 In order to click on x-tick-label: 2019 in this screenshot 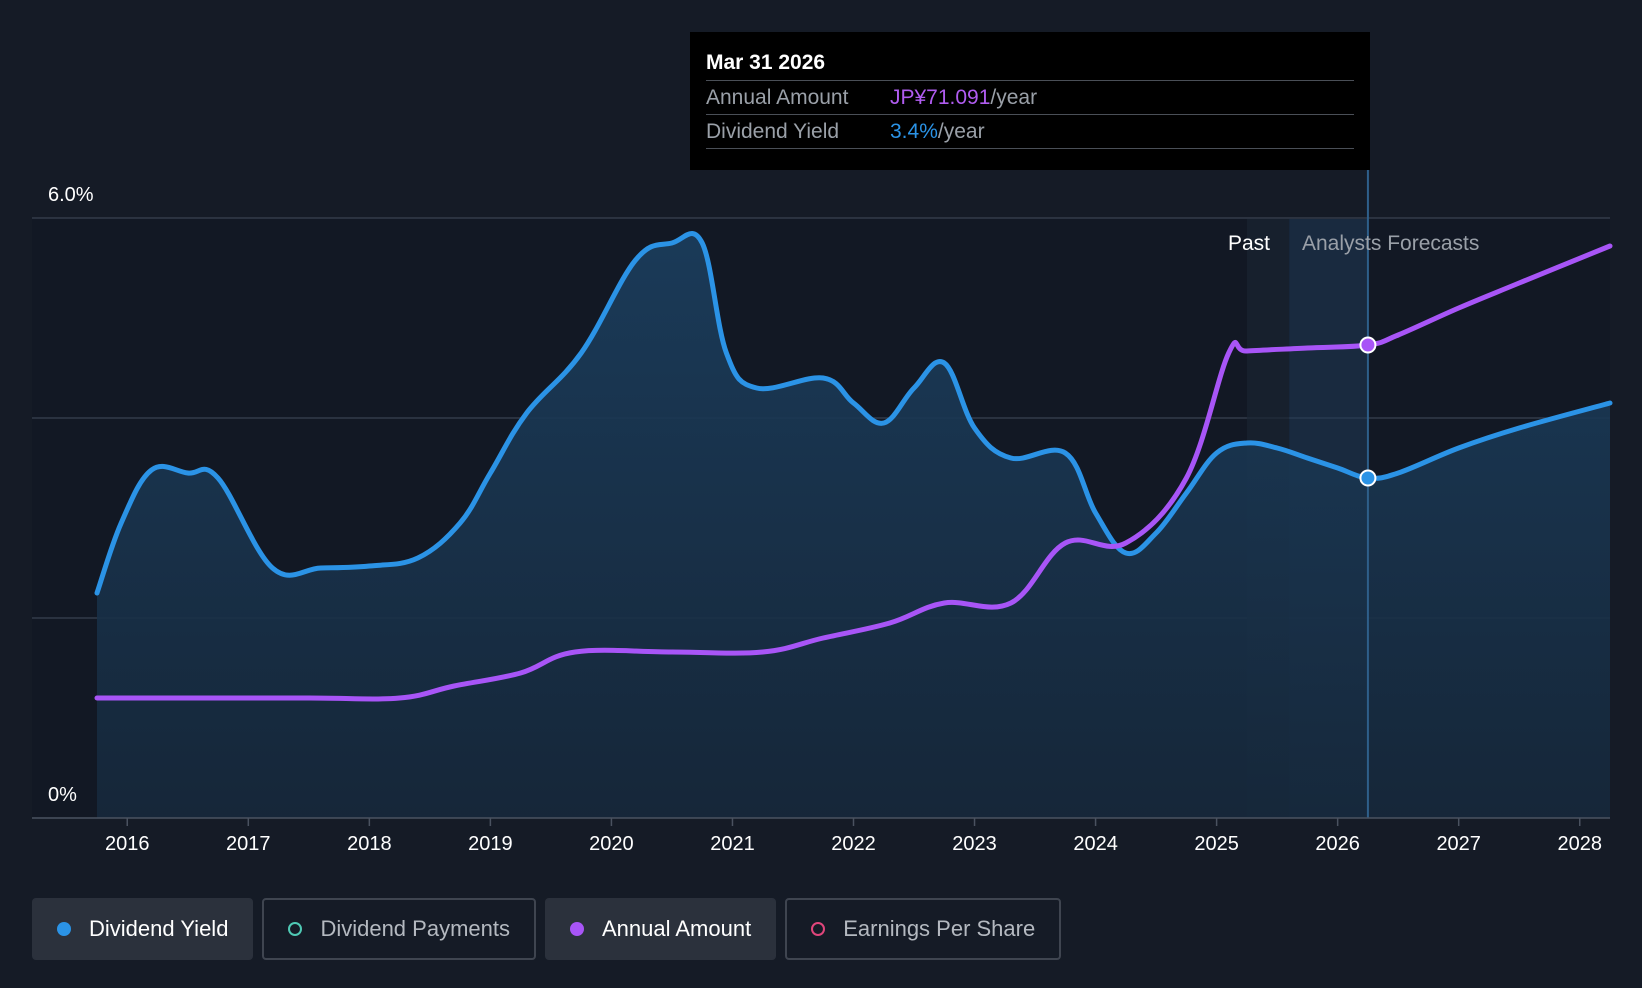, I will do `click(490, 844)`.